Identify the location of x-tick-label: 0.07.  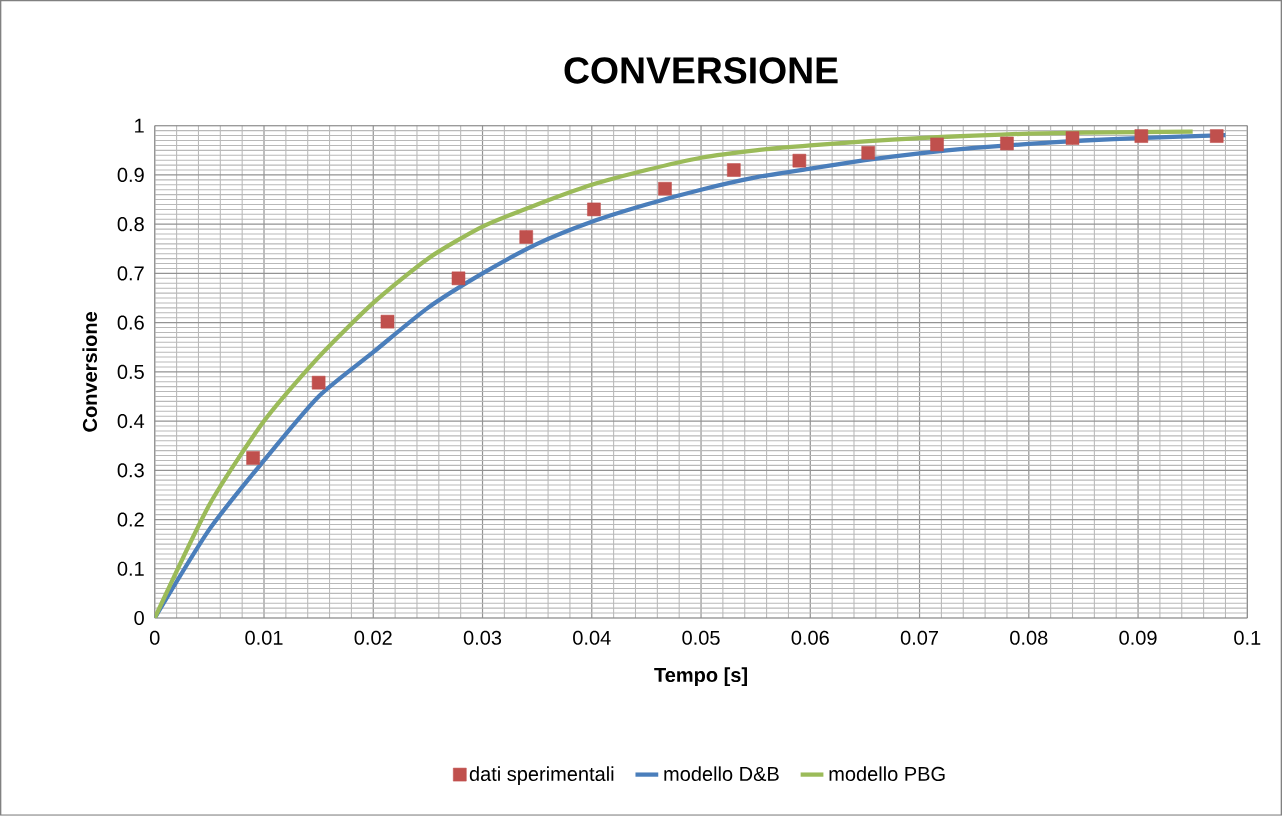
(919, 637).